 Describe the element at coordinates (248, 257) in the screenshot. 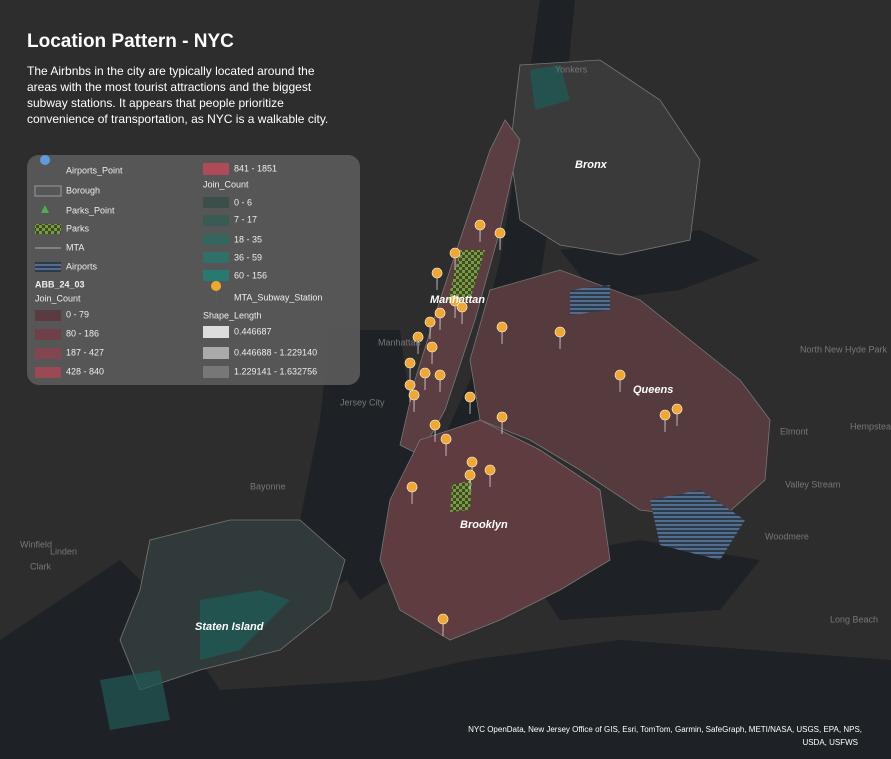

I see `legend-label: 36 - 59` at that location.